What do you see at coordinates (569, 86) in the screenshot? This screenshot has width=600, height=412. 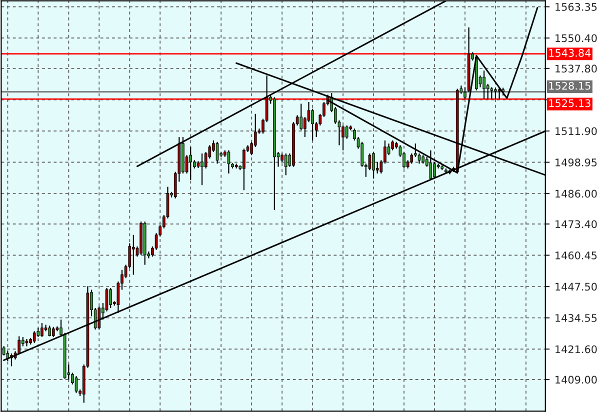 I see `ref-line-label: 1528.15` at bounding box center [569, 86].